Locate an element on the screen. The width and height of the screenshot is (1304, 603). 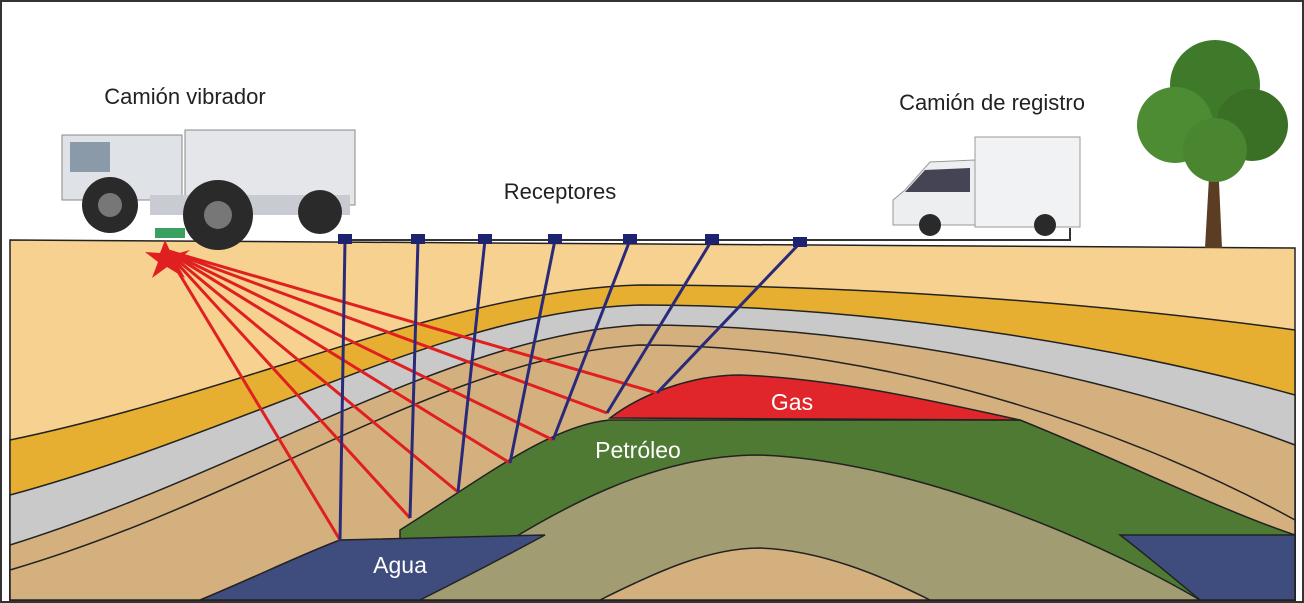
water-left is located at coordinates (372, 567).